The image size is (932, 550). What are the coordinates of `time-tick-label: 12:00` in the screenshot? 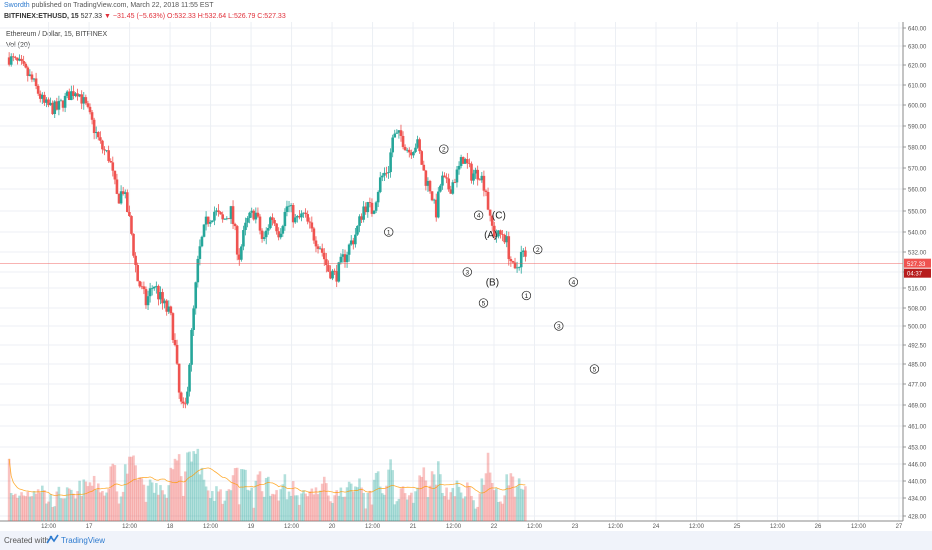 It's located at (616, 527).